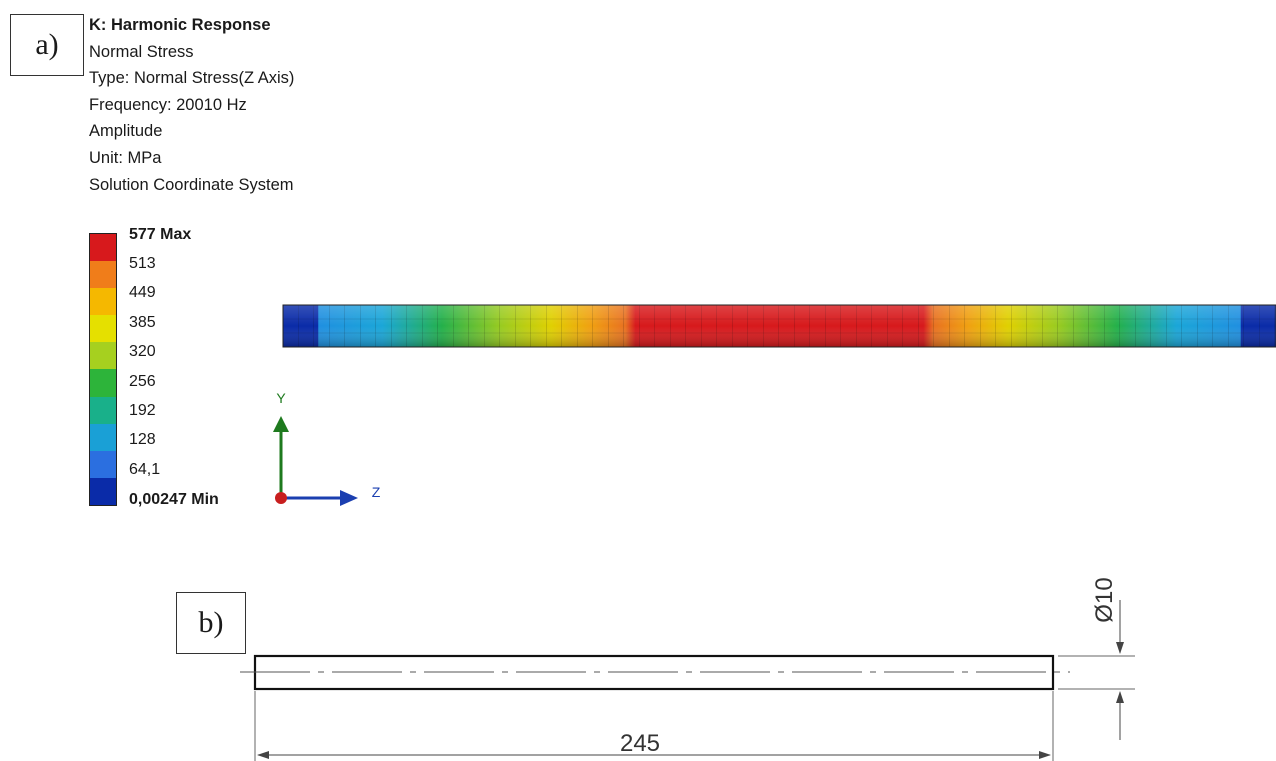  What do you see at coordinates (349, 498) in the screenshot?
I see `z-axis-arrow` at bounding box center [349, 498].